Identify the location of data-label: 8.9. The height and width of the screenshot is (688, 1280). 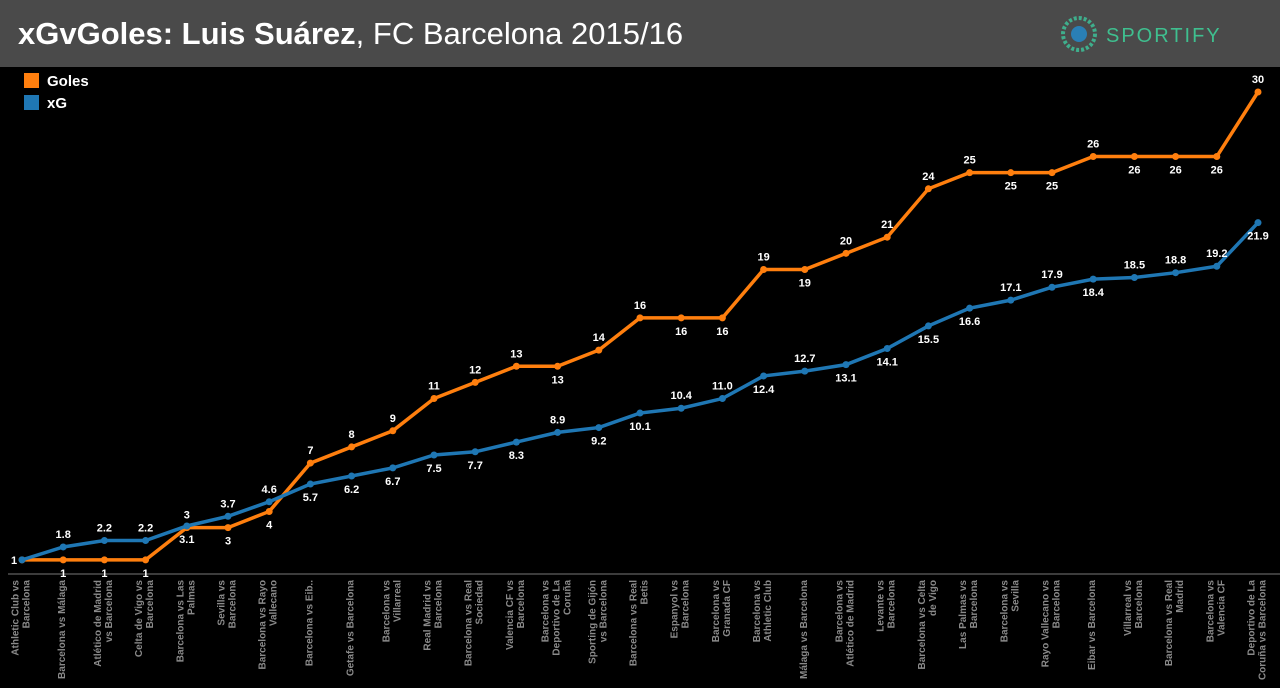
(557, 420).